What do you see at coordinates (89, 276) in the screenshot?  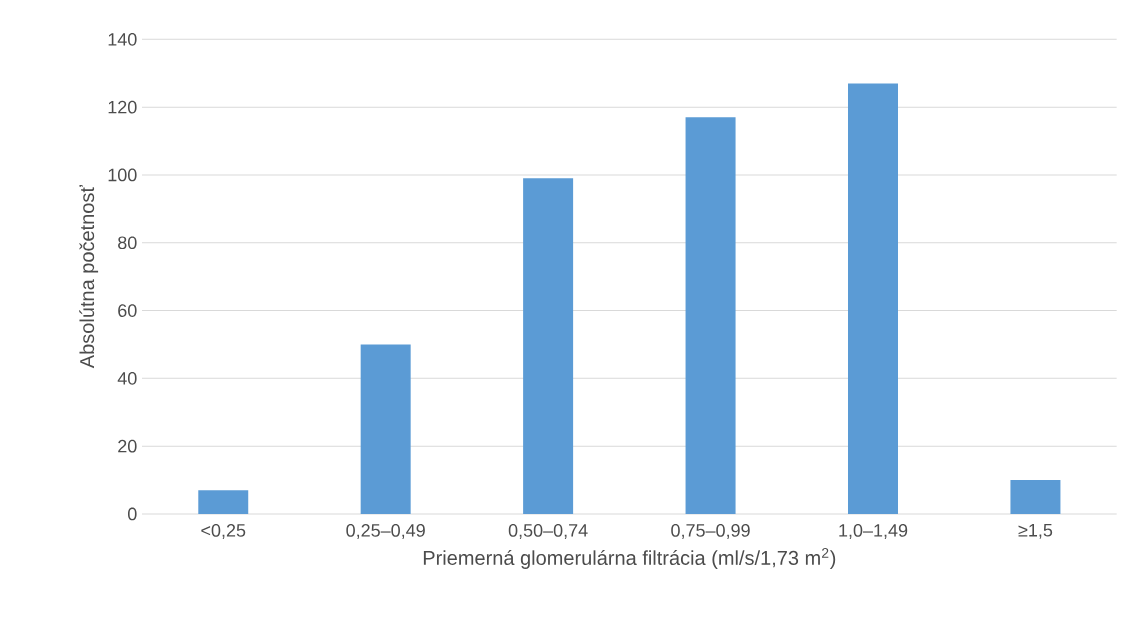 I see `y-axis-title: Absolútna početnosť` at bounding box center [89, 276].